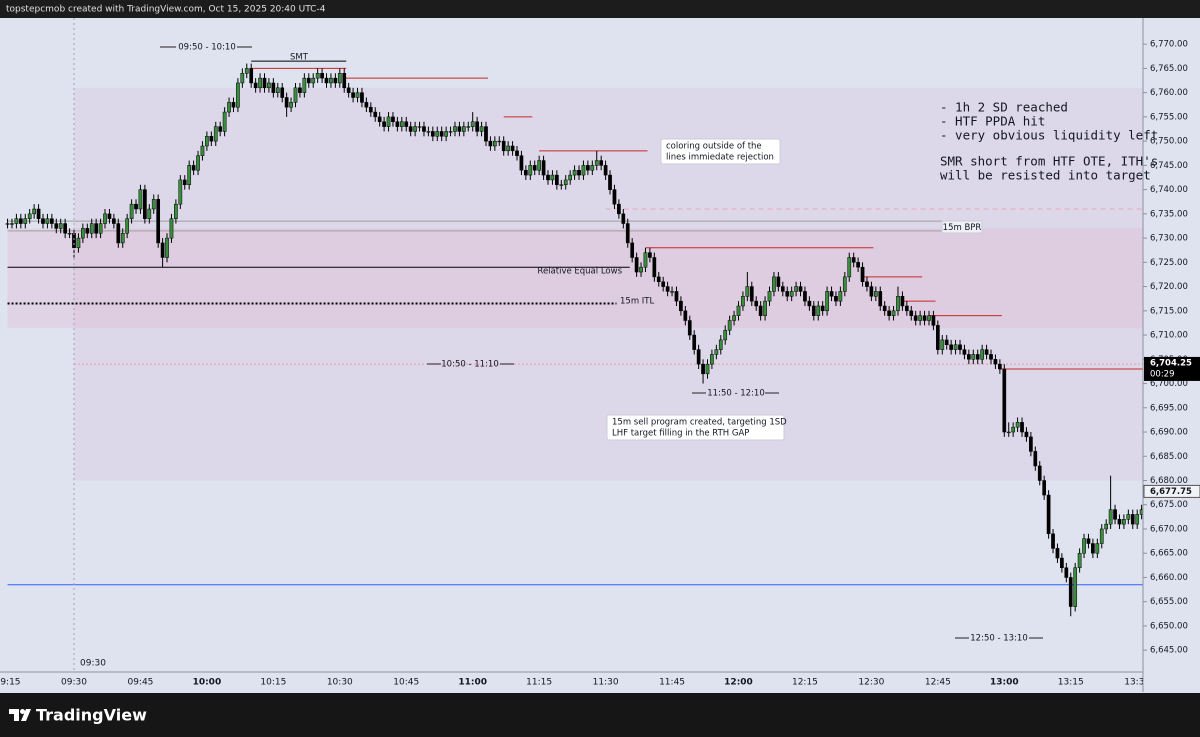 The image size is (1200, 737). What do you see at coordinates (1169, 505) in the screenshot?
I see `y-tick-label: 6,675.00` at bounding box center [1169, 505].